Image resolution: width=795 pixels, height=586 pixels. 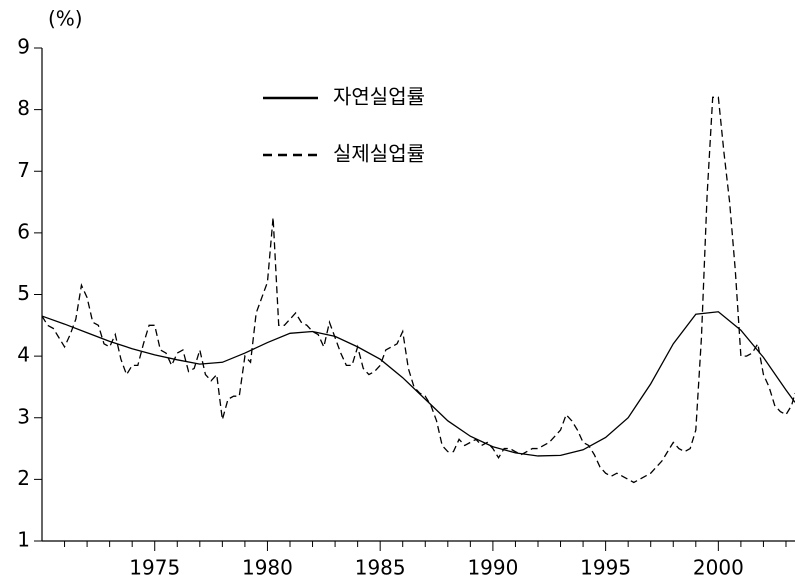 What do you see at coordinates (23, 231) in the screenshot?
I see `y-tick-label: 6` at bounding box center [23, 231].